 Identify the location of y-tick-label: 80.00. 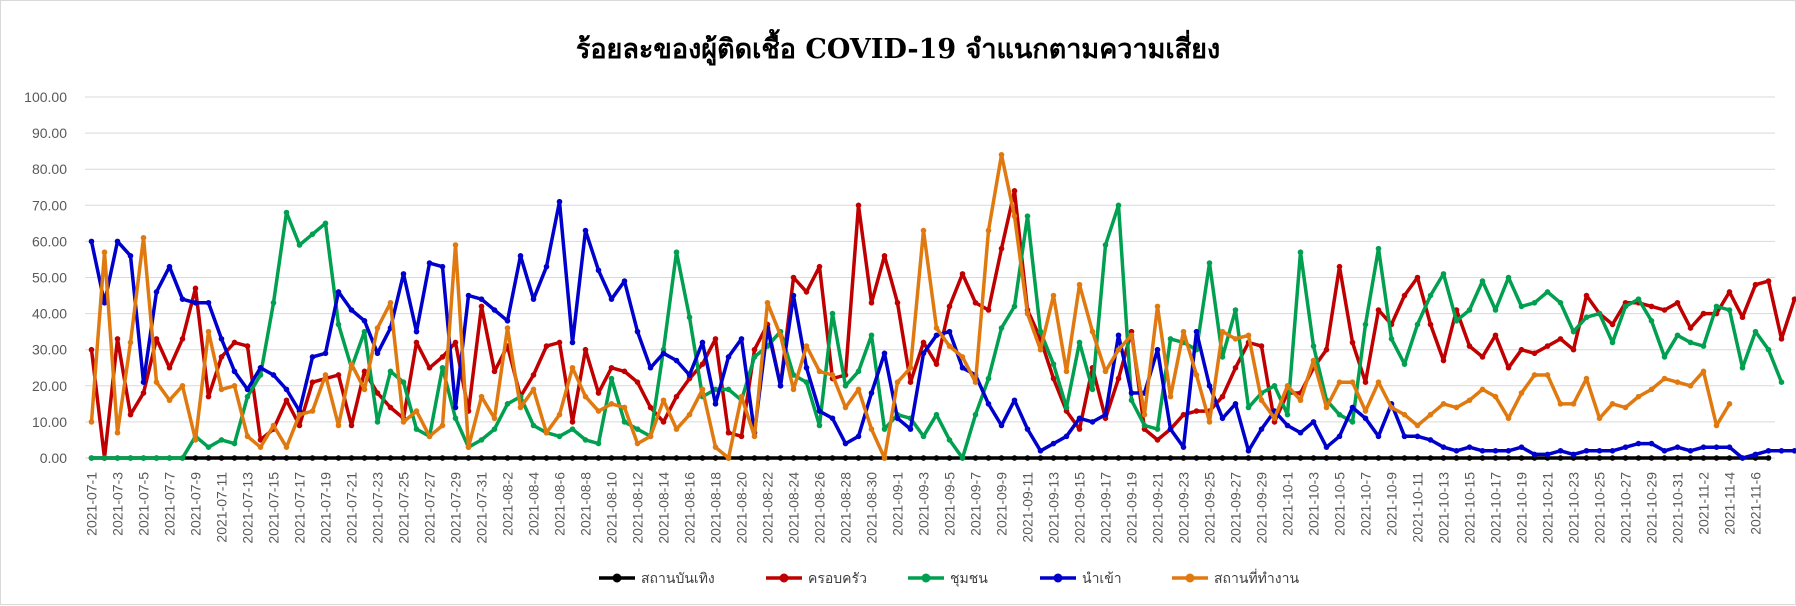
(49, 169).